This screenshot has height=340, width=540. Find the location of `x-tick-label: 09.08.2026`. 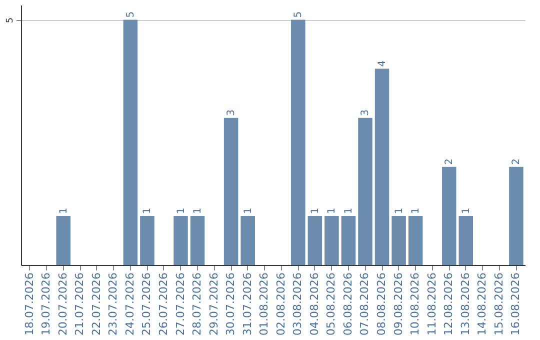

x-tick-label: 09.08.2026 is located at coordinates (398, 304).